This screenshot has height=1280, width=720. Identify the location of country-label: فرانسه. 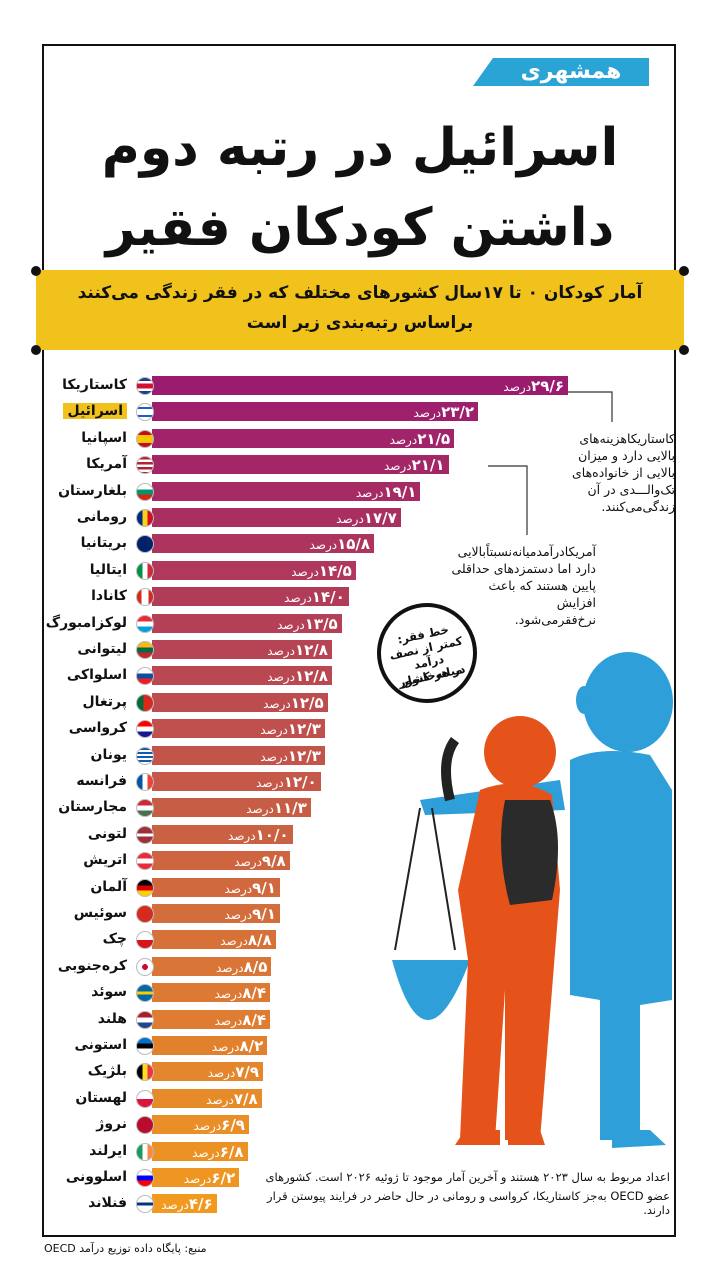
(101, 781).